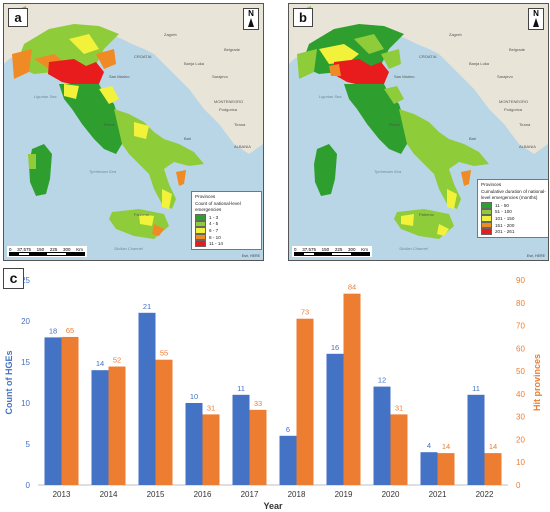 This screenshot has width=550, height=512. I want to click on scale-tick: 150, so click(40, 249).